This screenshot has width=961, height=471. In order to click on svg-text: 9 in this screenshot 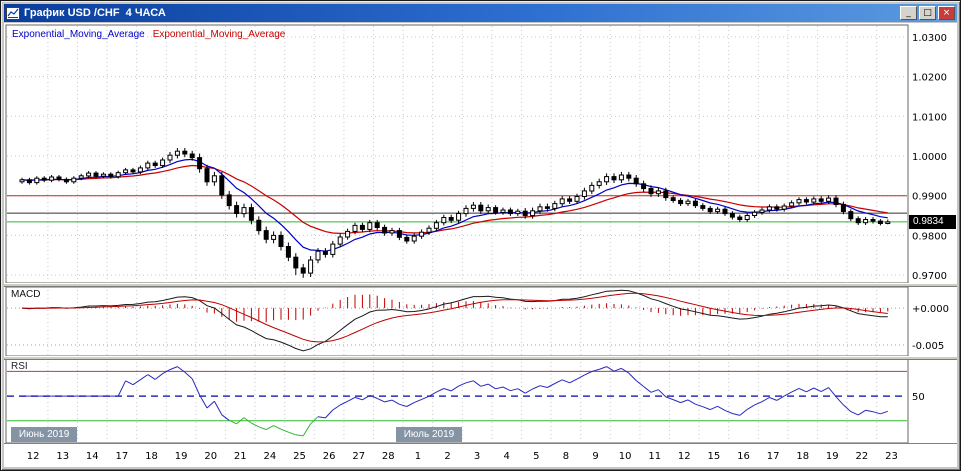, I will do `click(595, 456)`.